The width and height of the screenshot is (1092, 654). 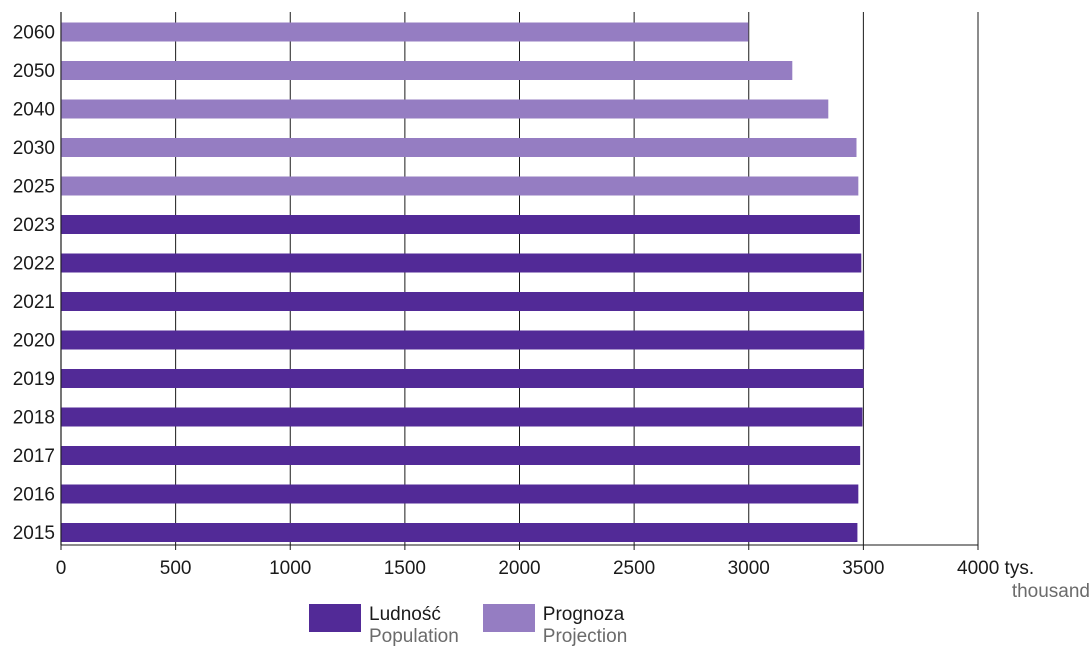 What do you see at coordinates (585, 636) in the screenshot?
I see `legend-sublabel-projection: Projection` at bounding box center [585, 636].